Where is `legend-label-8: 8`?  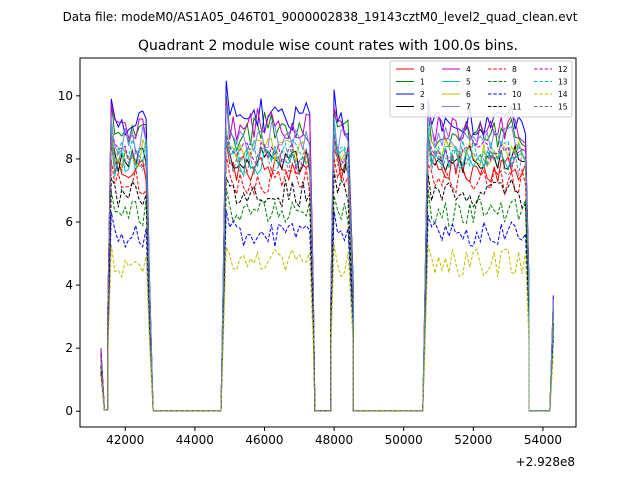
legend-label-8: 8 is located at coordinates (514, 69).